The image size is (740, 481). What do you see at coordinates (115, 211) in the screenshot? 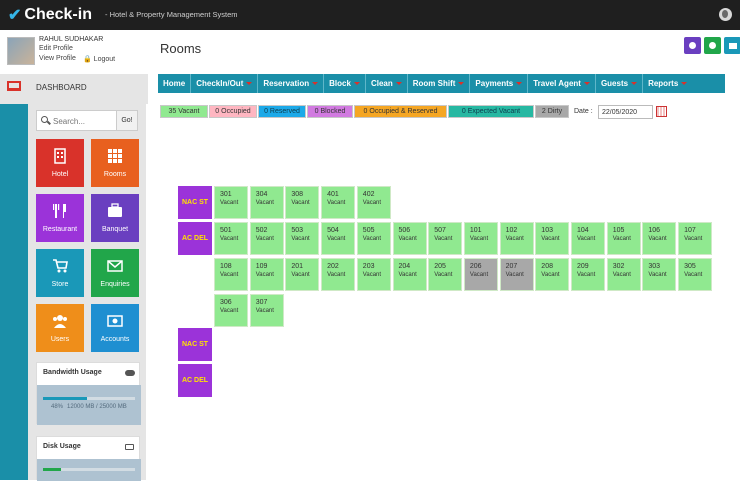
I see `briefcase-icon` at bounding box center [115, 211].